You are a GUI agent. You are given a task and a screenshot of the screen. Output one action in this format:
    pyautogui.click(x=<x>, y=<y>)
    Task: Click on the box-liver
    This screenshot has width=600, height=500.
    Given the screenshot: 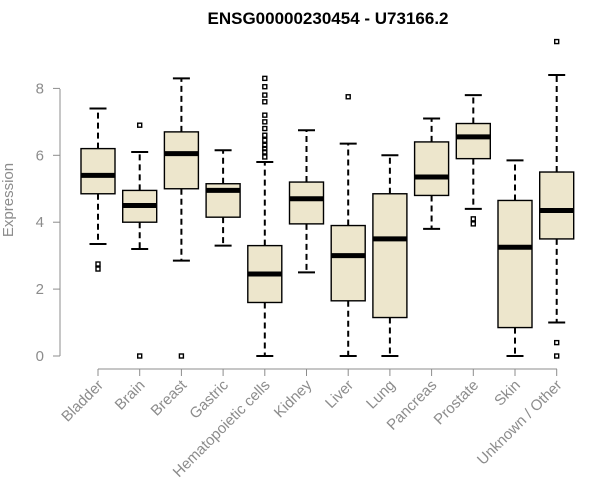 What is the action you would take?
    pyautogui.click(x=348, y=263)
    